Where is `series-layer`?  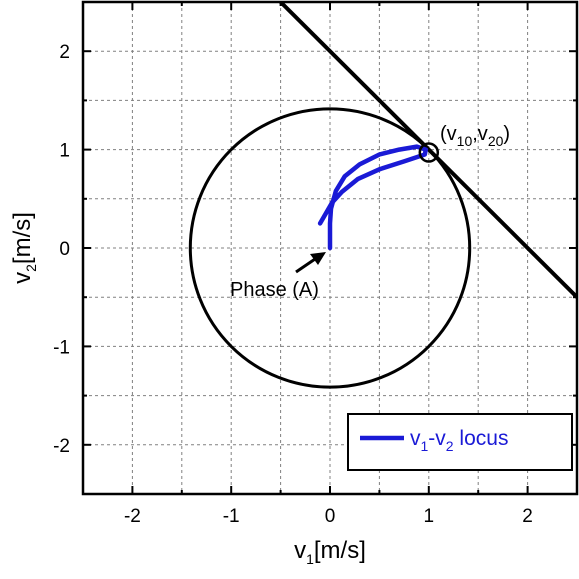 series-layer is located at coordinates (373, 197).